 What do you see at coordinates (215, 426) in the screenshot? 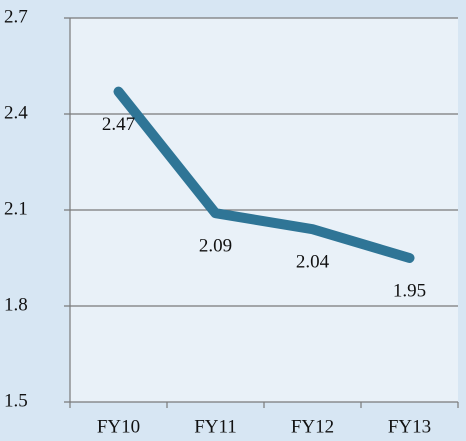
I see `x-tick-label: FY11` at bounding box center [215, 426].